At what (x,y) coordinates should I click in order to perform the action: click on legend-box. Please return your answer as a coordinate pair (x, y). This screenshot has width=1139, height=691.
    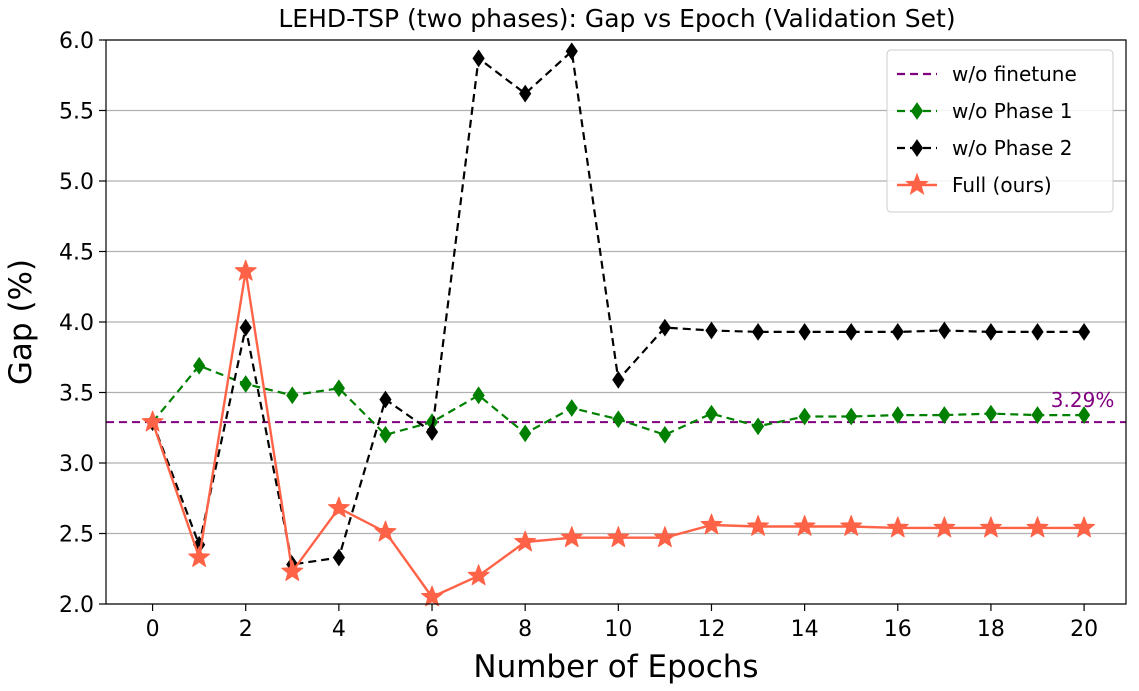
    Looking at the image, I should click on (1000, 131).